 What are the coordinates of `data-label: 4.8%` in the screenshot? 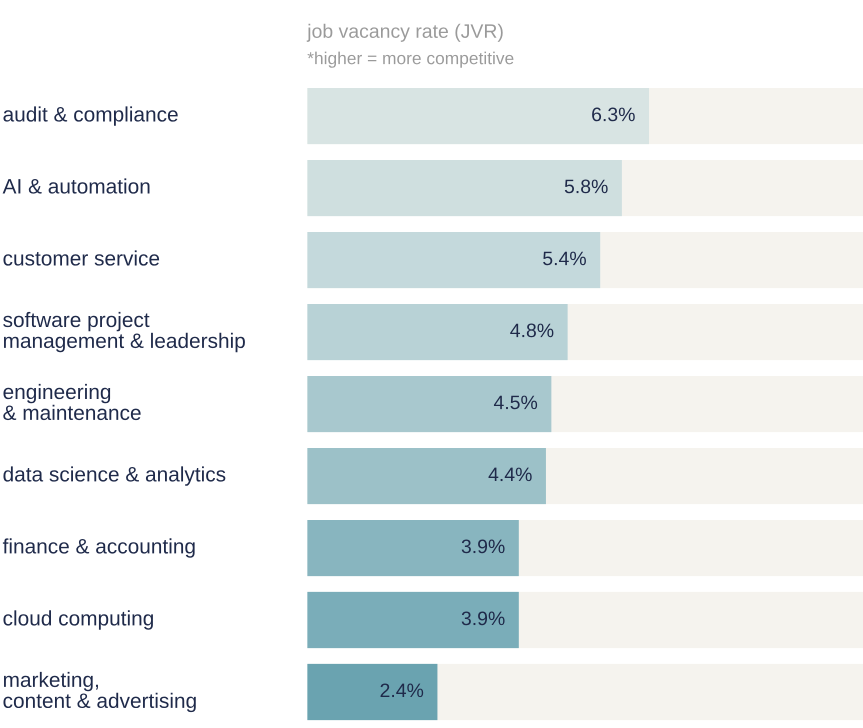 It's located at (532, 331).